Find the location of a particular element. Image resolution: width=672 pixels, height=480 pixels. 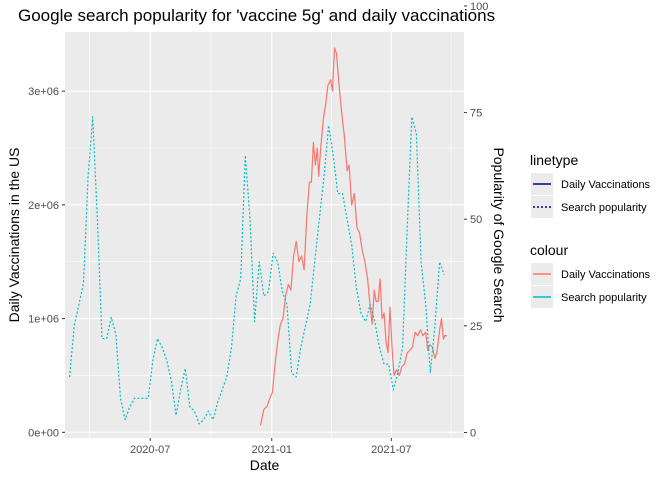

y2-tick-label: 100 is located at coordinates (479, 7).